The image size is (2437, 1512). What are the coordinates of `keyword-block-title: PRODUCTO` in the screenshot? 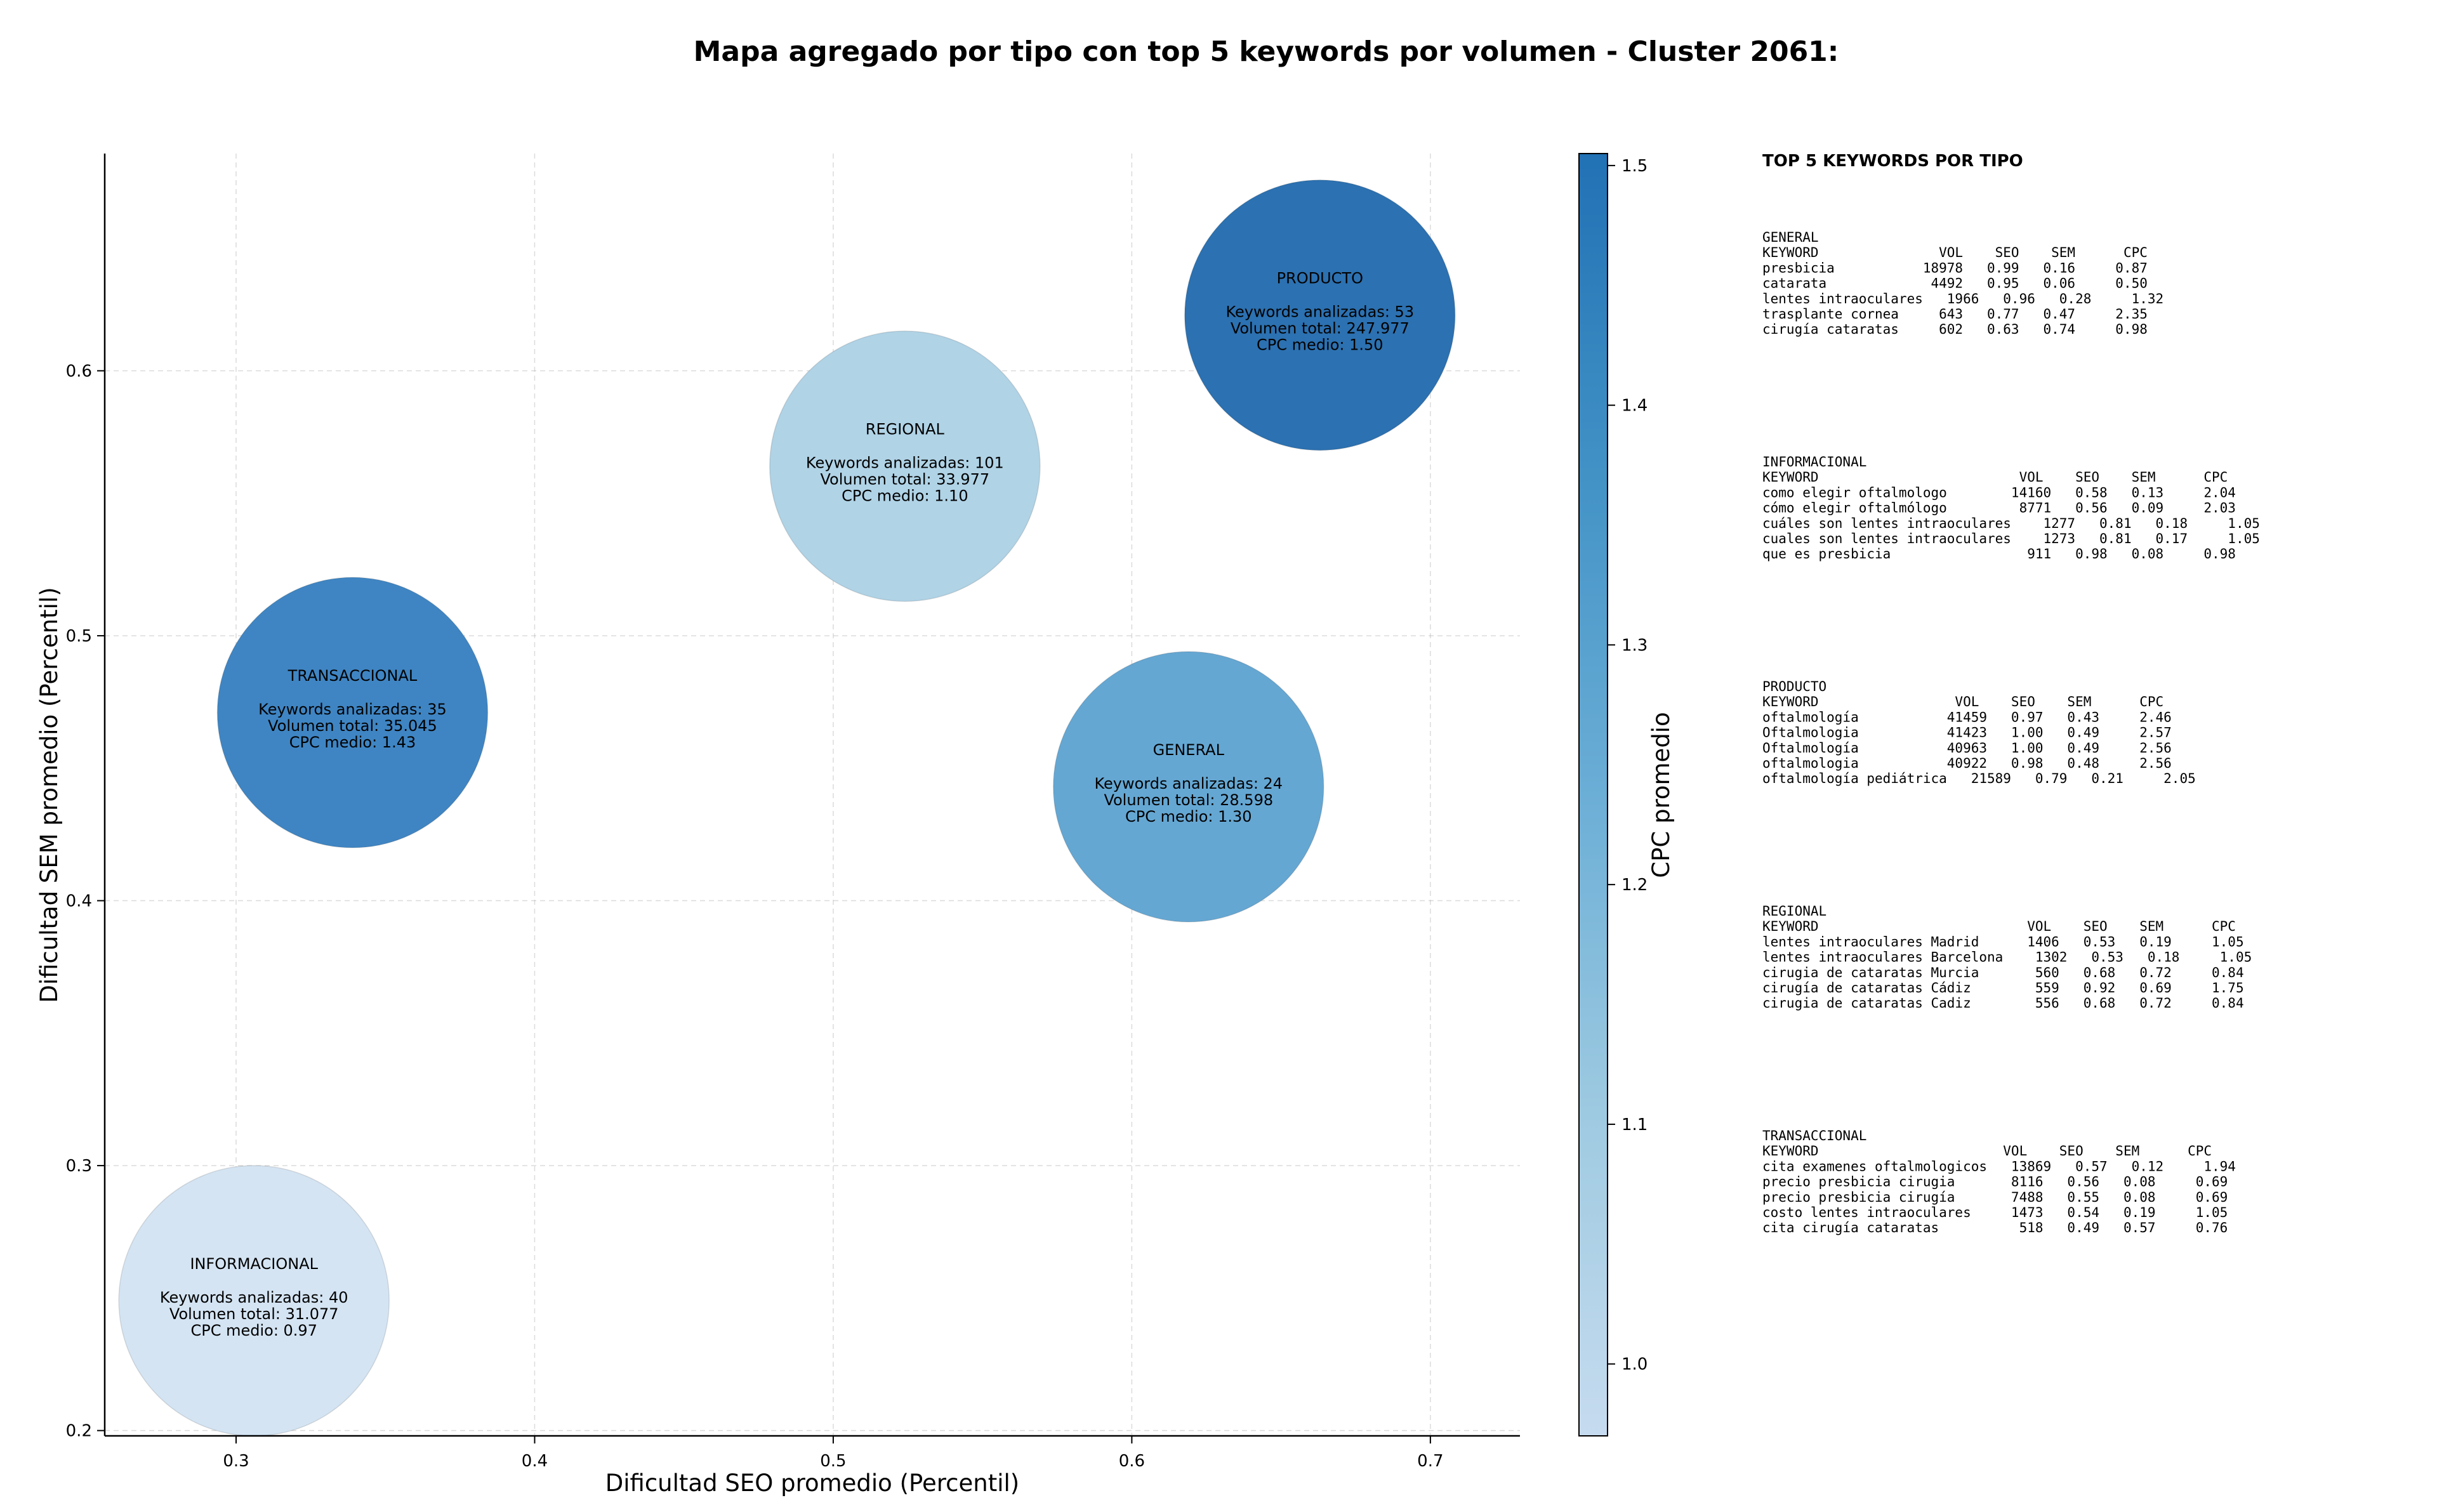 It's located at (1794, 687).